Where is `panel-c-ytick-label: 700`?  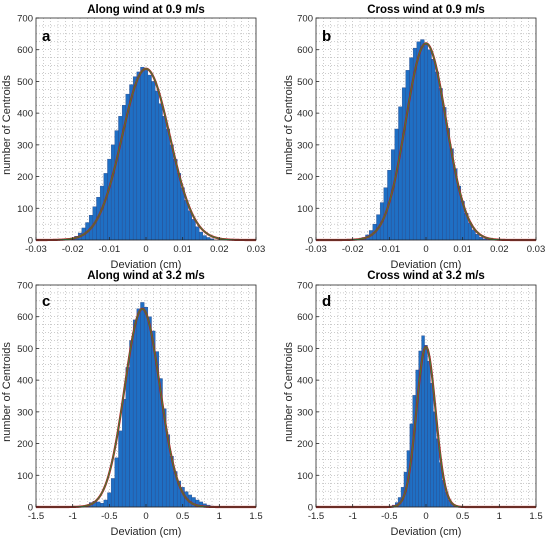
panel-c-ytick-label: 700 is located at coordinates (25, 286).